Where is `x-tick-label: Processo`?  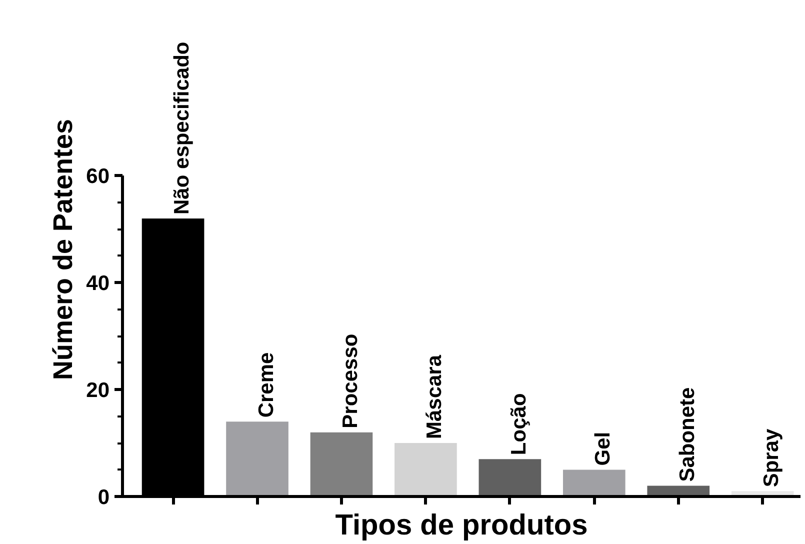
x-tick-label: Processo is located at coordinates (350, 381).